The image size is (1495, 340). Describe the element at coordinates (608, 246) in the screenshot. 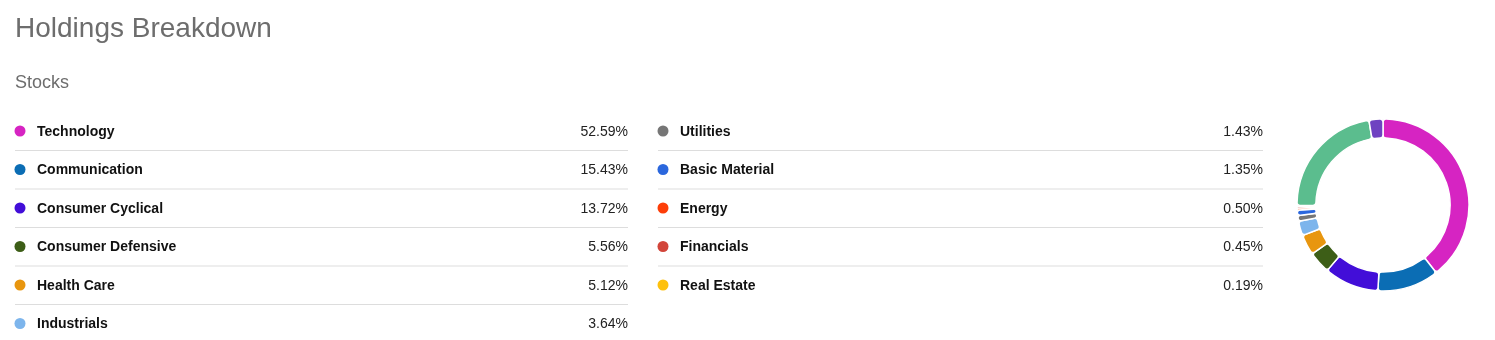

I see `data-label: 5.56%` at that location.